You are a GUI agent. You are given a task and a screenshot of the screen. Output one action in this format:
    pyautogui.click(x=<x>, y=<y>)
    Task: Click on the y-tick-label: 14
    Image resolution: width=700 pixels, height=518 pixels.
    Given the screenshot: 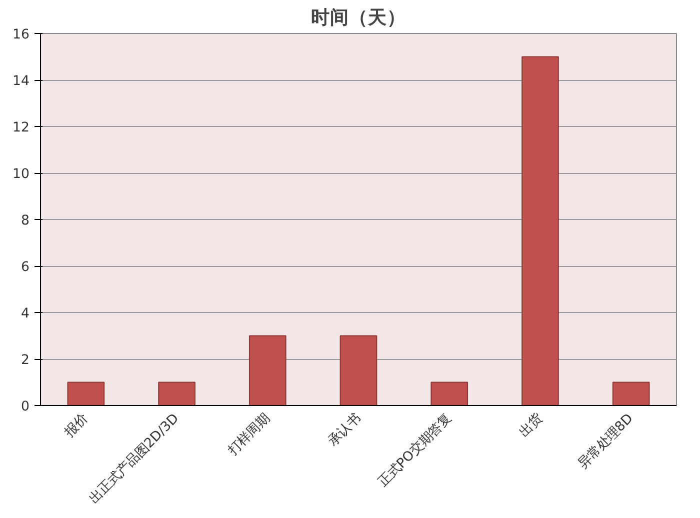 What is the action you would take?
    pyautogui.click(x=21, y=81)
    